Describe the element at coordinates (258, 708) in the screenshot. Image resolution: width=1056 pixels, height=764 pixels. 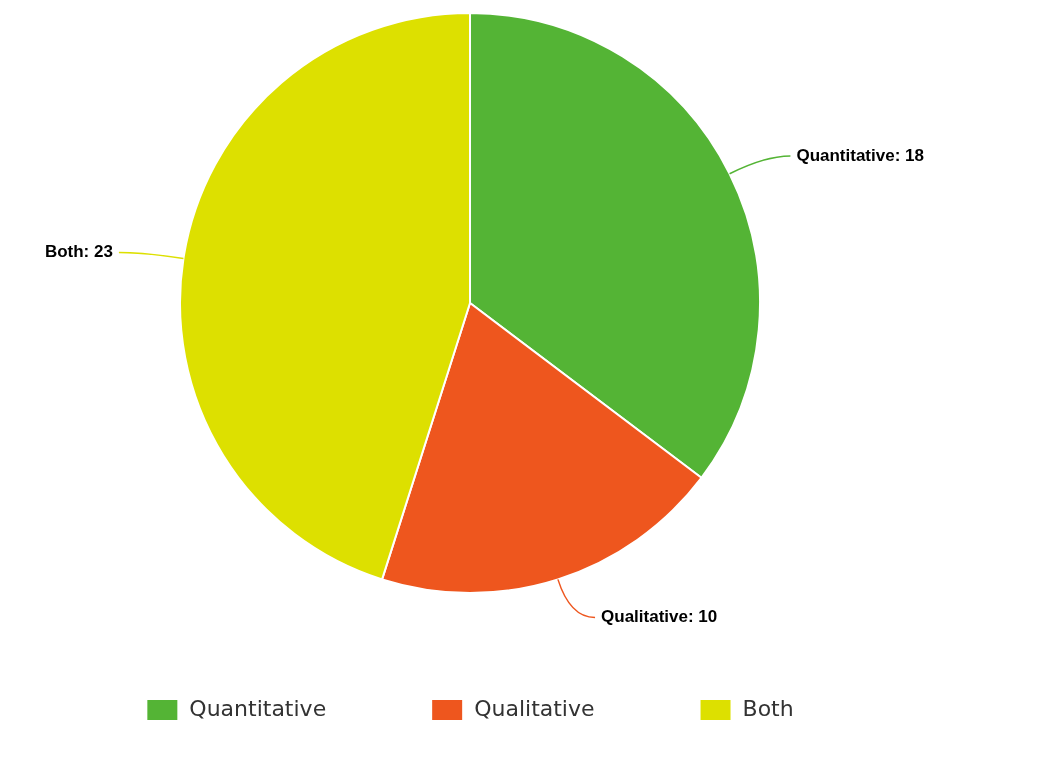
I see `legend-label: Quantitative` at that location.